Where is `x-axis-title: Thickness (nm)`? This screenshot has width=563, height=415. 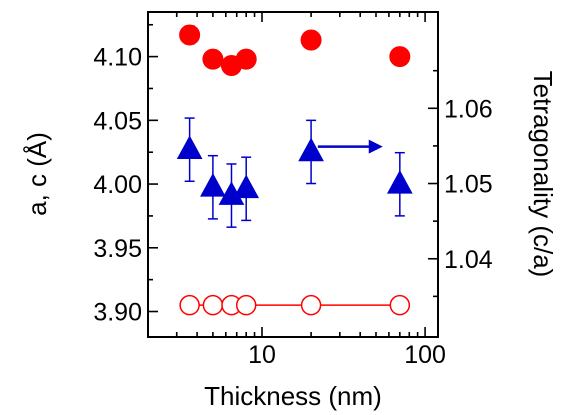 x-axis-title: Thickness (nm) is located at coordinates (293, 396).